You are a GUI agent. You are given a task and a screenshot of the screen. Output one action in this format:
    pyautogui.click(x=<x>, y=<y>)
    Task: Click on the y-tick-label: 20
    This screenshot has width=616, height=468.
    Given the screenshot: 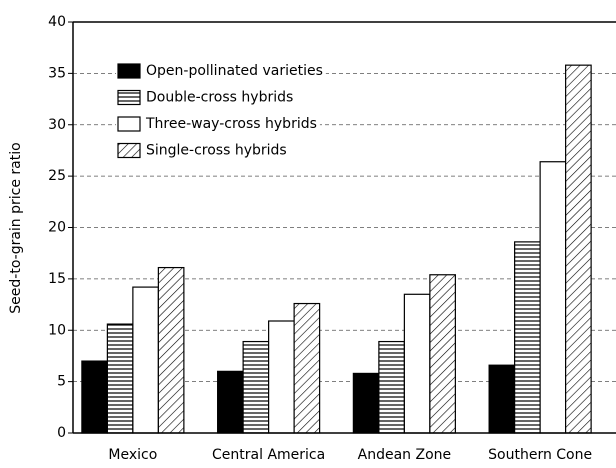 What is the action you would take?
    pyautogui.click(x=57, y=228)
    